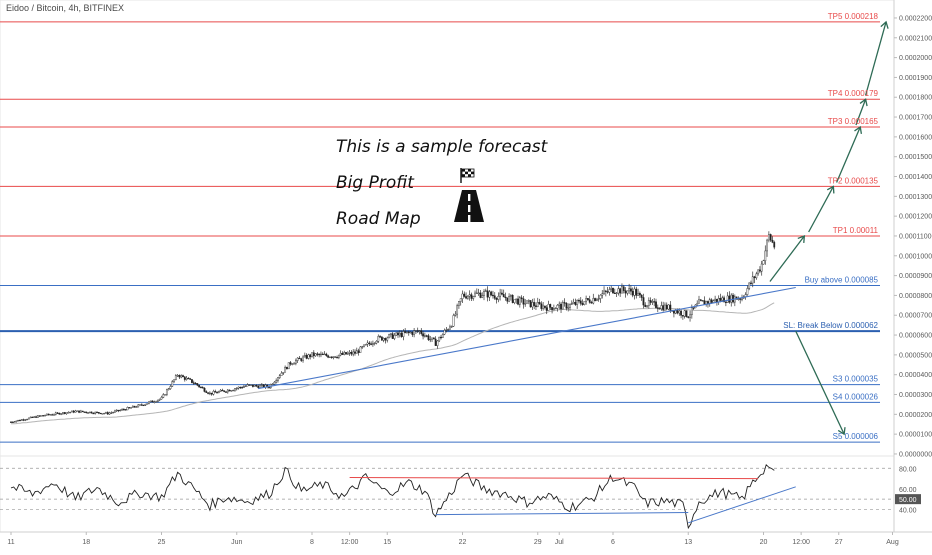  Describe the element at coordinates (853, 93) in the screenshot. I see `level-label: TP4 0.000179` at that location.